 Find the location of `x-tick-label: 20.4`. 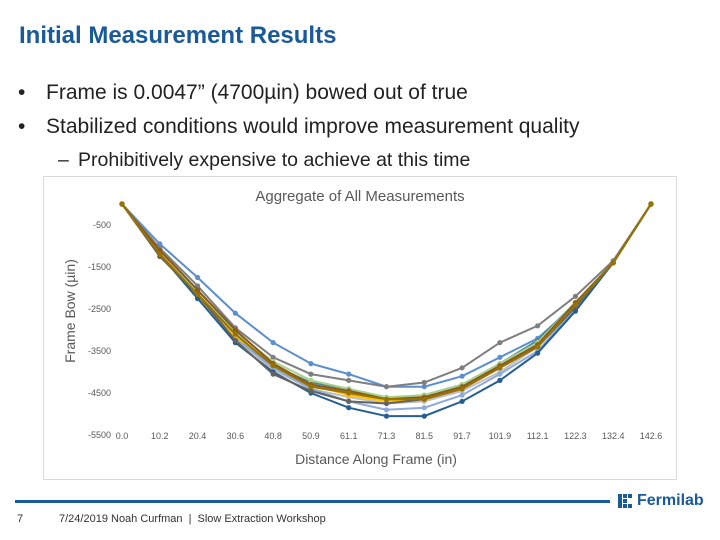

x-tick-label: 20.4 is located at coordinates (198, 436).